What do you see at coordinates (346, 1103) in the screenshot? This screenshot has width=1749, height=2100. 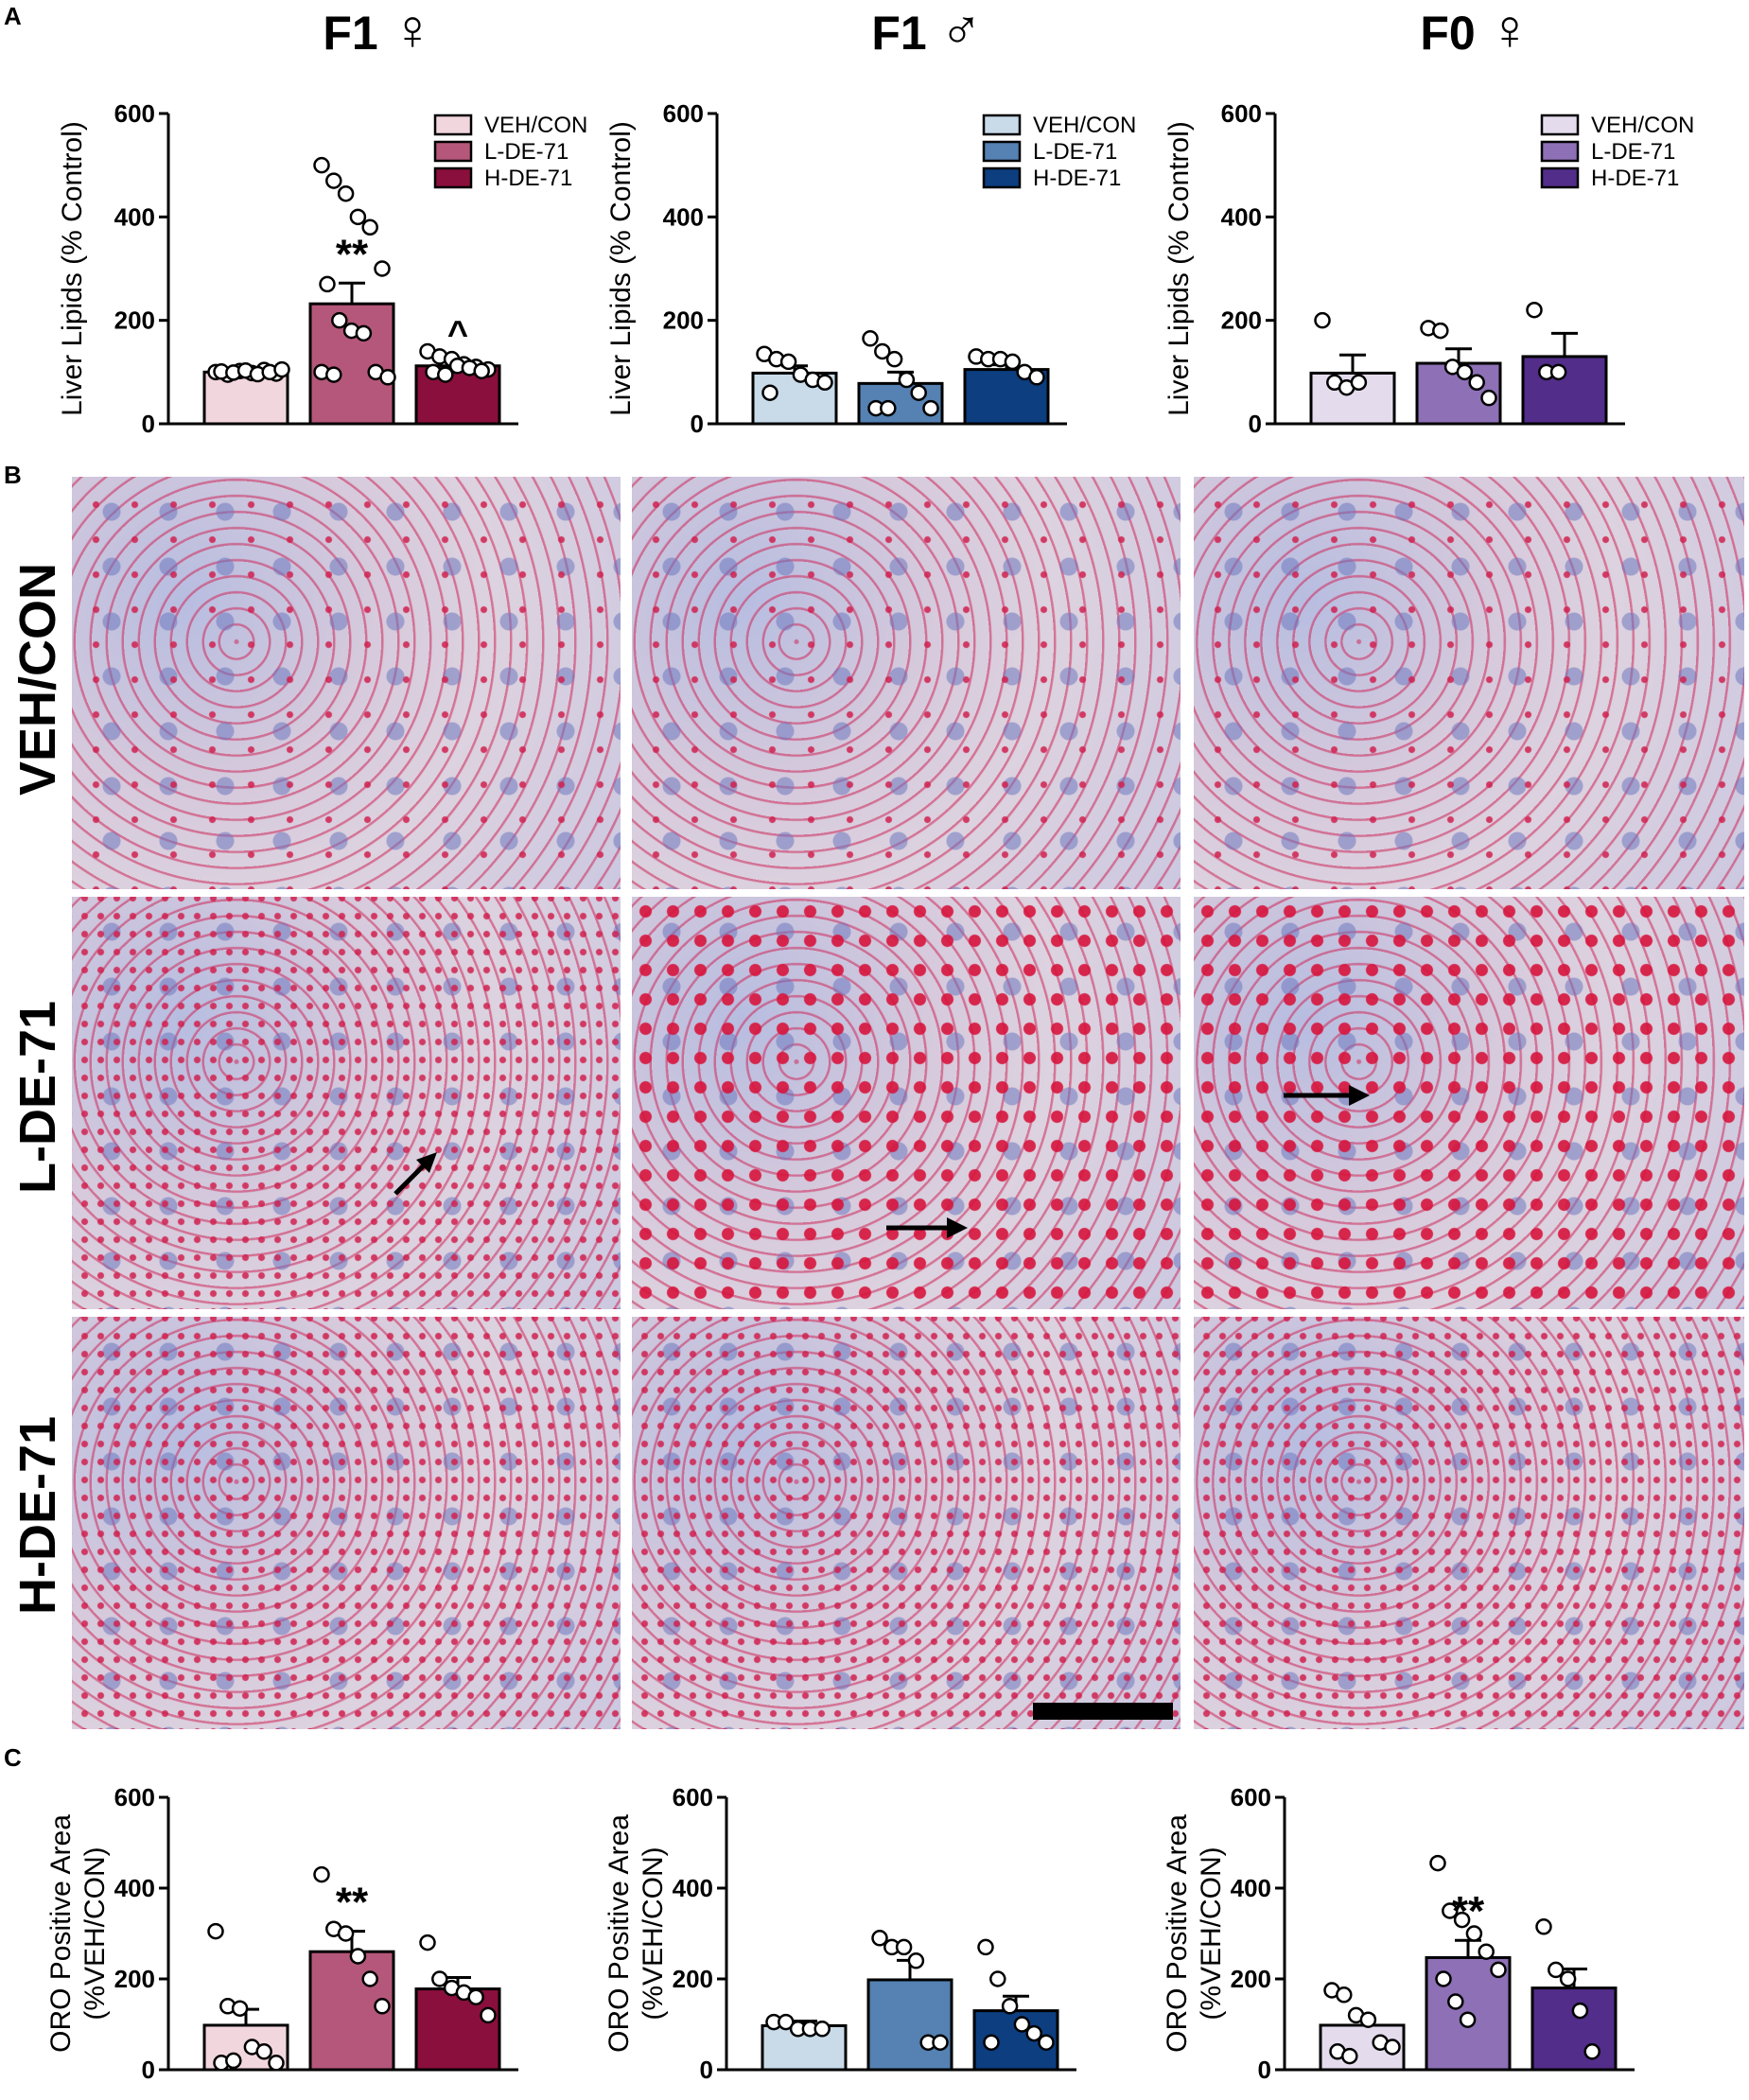 I see `micrograph-l-de-71-f1-female` at bounding box center [346, 1103].